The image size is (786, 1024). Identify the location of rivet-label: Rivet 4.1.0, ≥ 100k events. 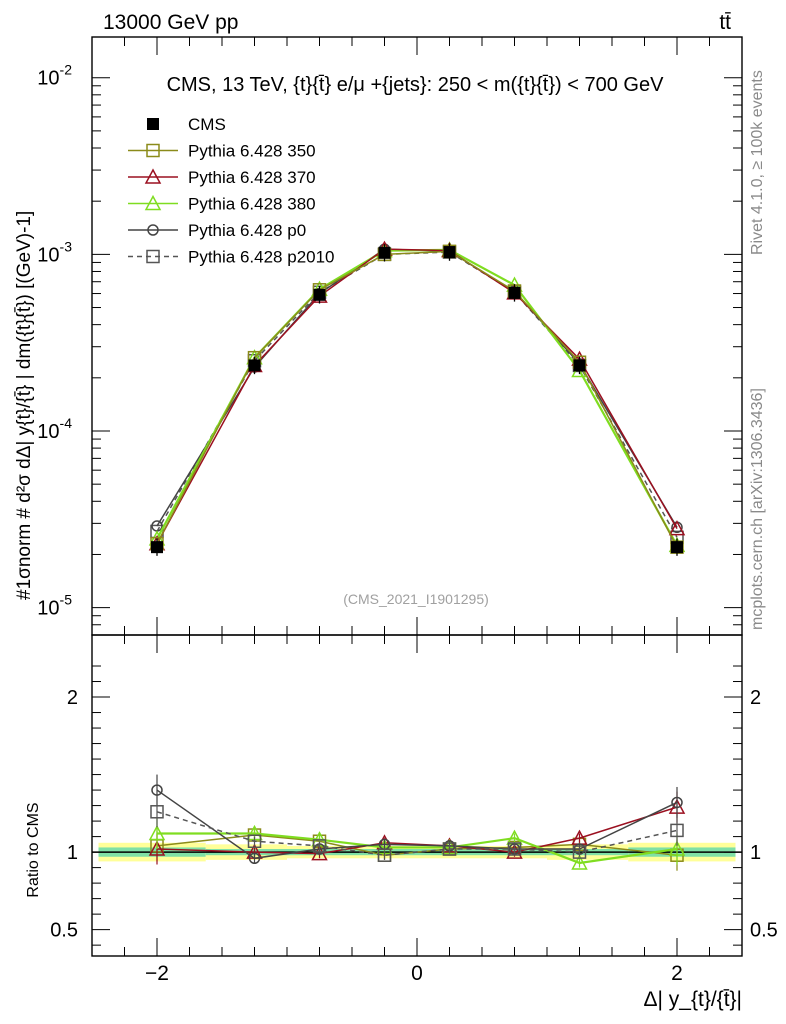
(757, 162).